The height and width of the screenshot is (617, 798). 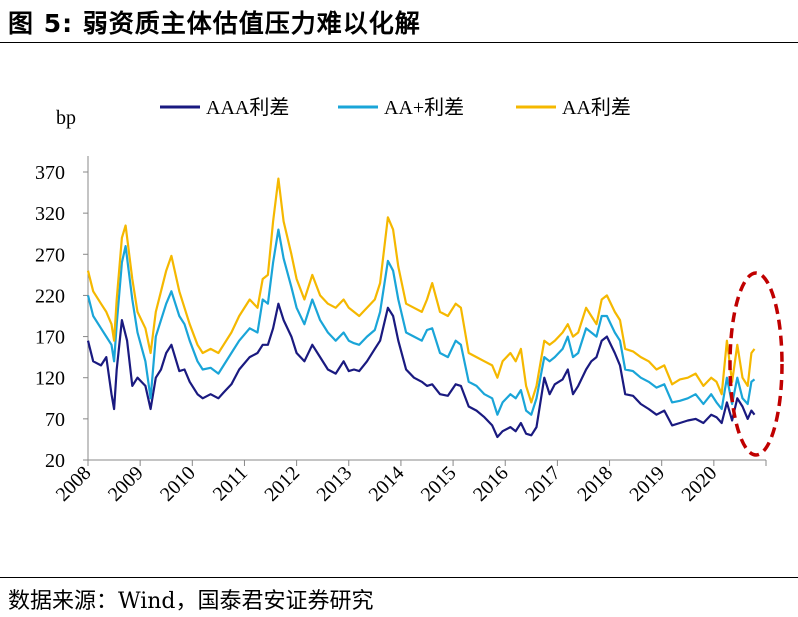 What do you see at coordinates (491, 484) in the screenshot?
I see `x-tick-label: 2016` at bounding box center [491, 484].